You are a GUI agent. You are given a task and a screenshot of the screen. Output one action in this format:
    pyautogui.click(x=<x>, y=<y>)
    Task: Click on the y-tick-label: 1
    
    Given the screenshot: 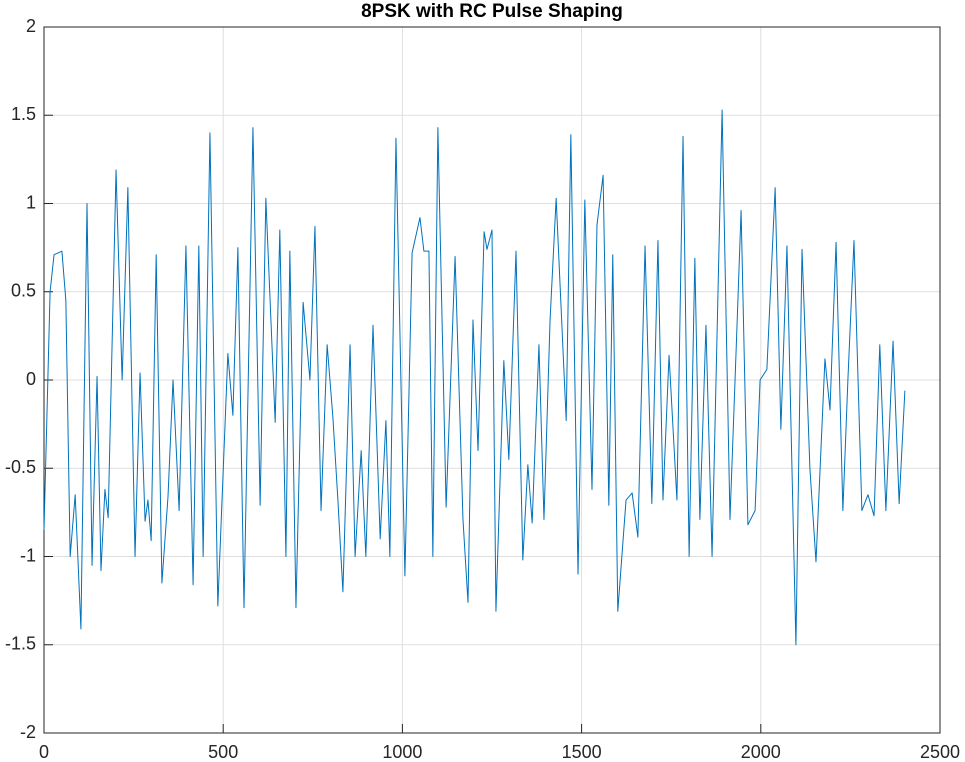 What is the action you would take?
    pyautogui.click(x=31, y=202)
    